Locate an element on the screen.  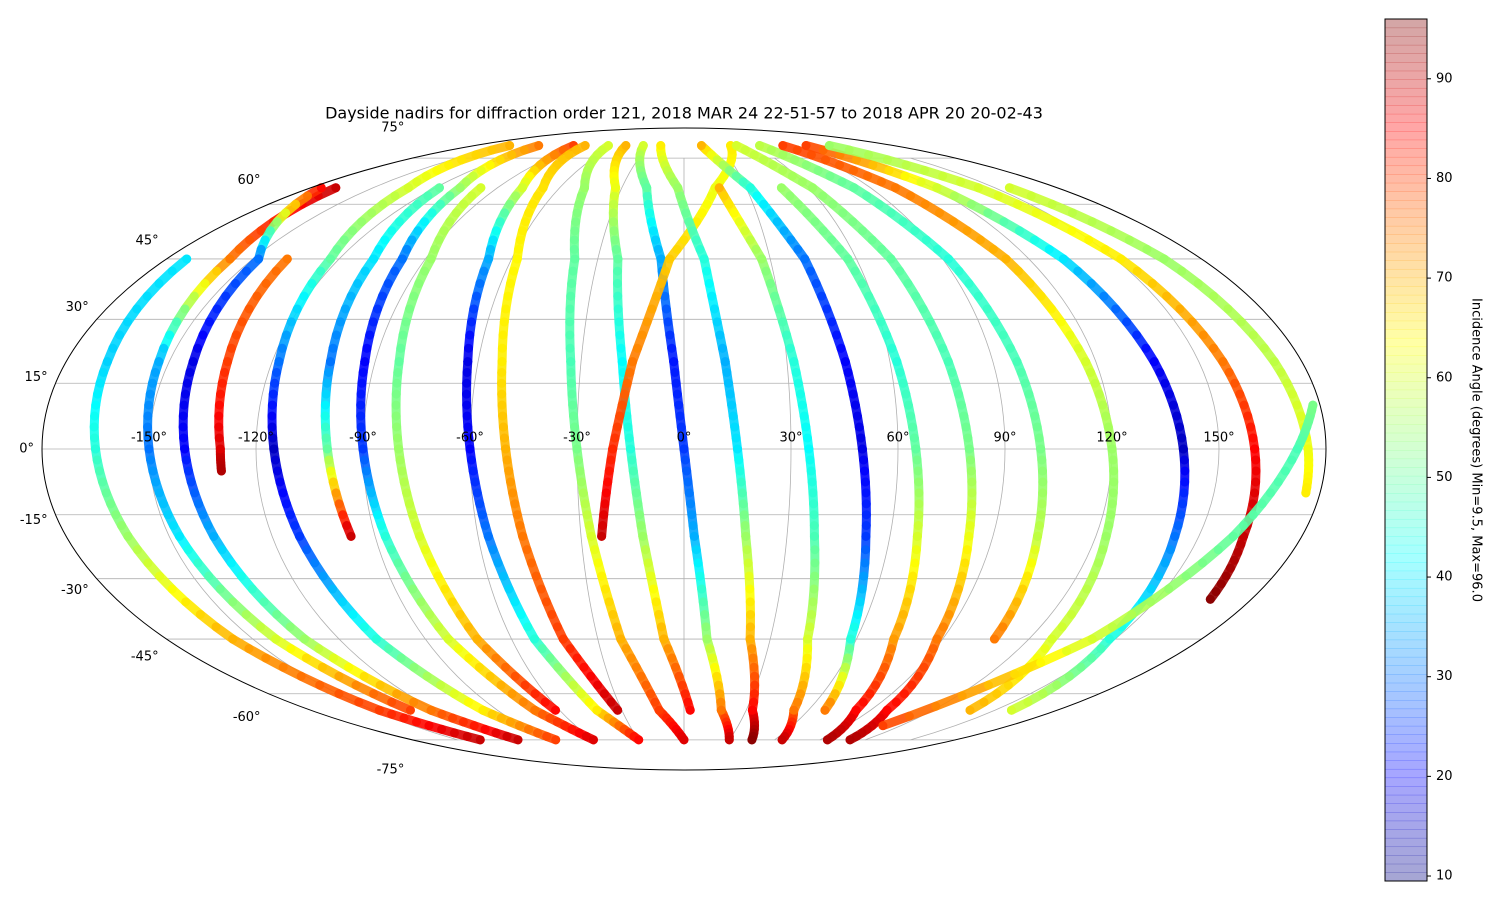
x-tick-label: 0° is located at coordinates (684, 438).